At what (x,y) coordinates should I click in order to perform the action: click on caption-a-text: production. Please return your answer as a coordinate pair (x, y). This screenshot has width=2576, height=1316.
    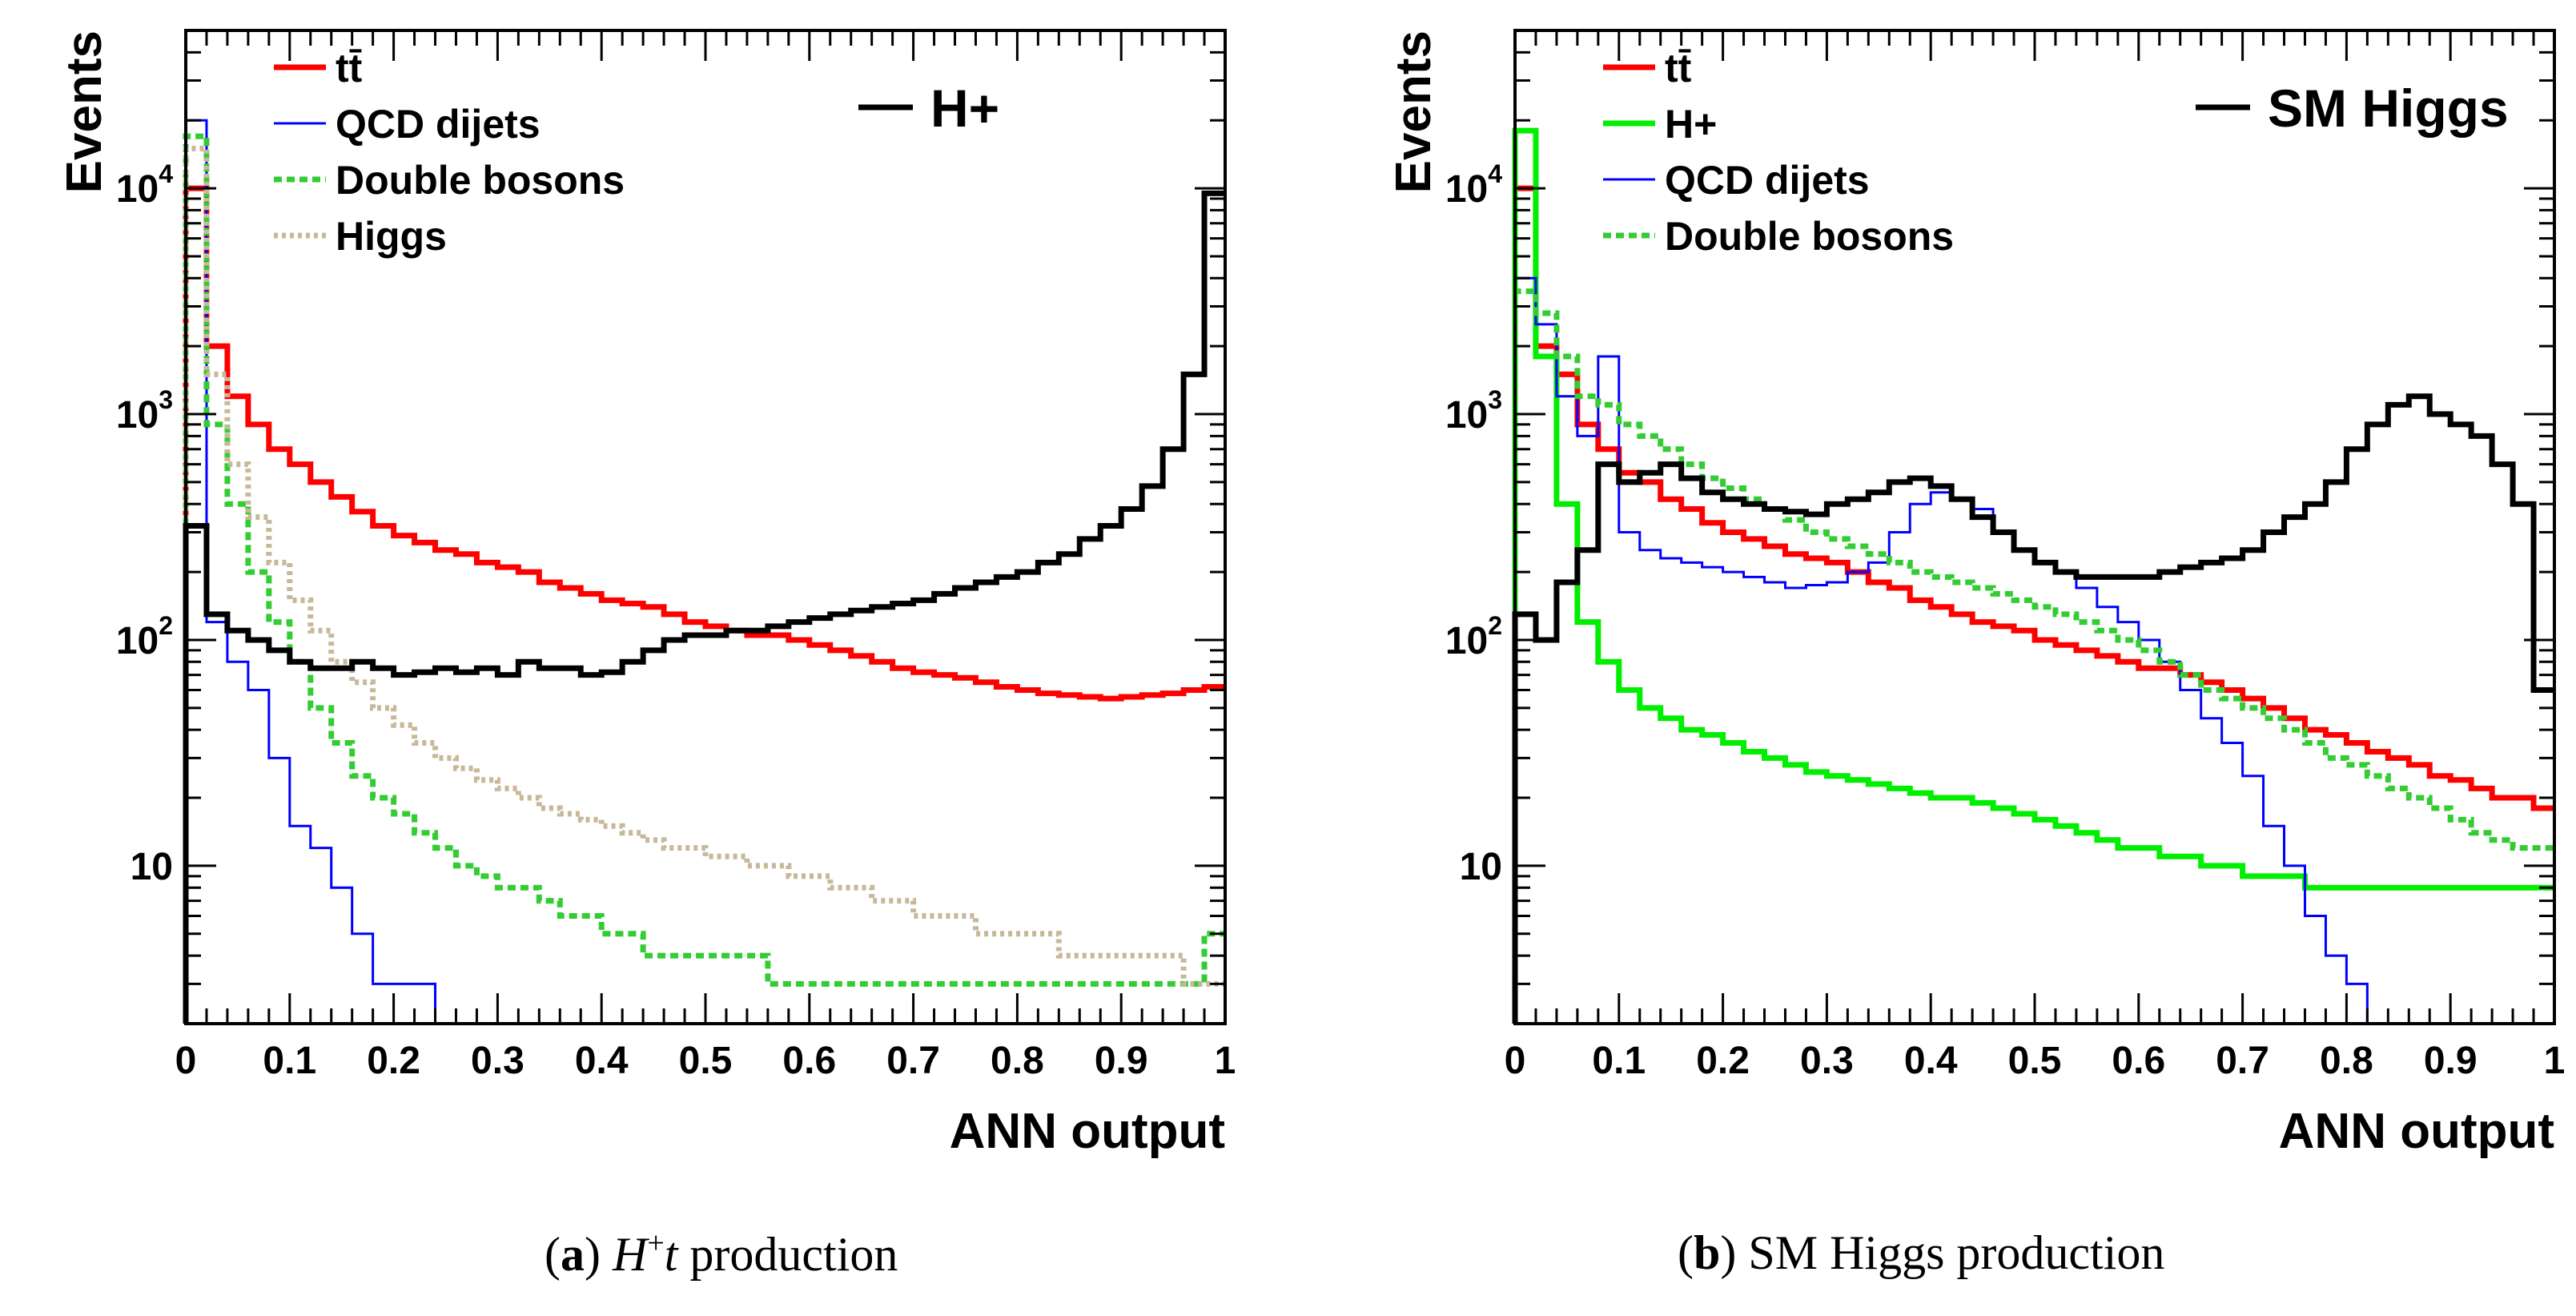
    Looking at the image, I should click on (787, 1254).